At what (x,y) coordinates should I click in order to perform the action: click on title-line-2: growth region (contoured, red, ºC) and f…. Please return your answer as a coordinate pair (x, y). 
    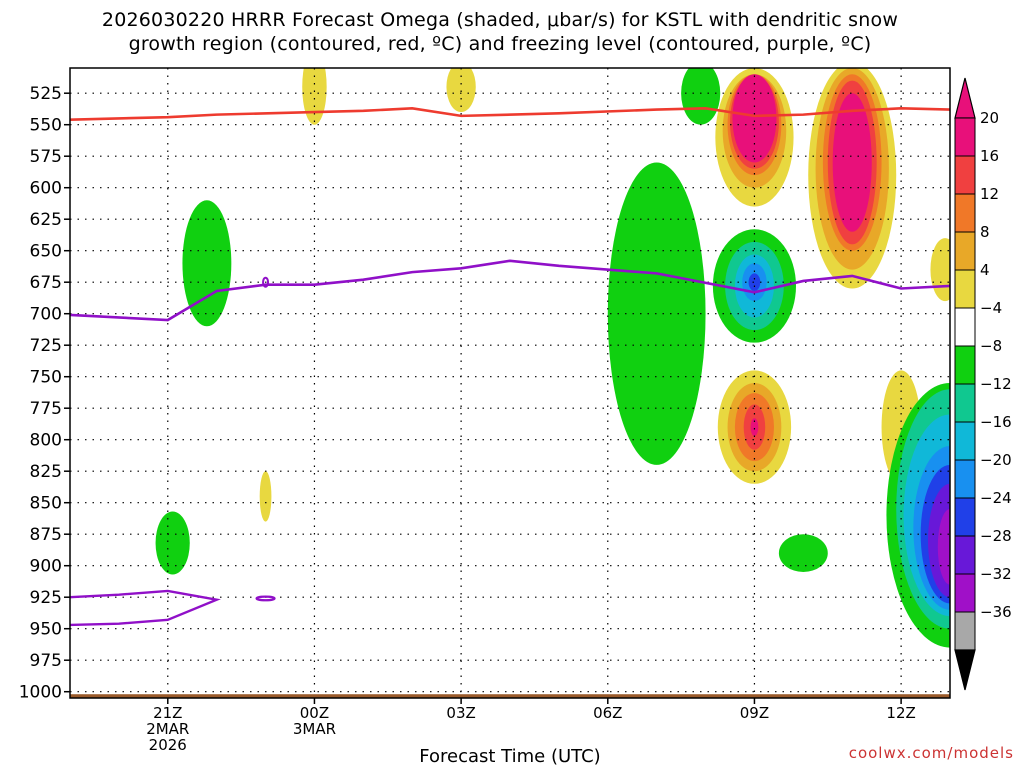
    Looking at the image, I should click on (500, 44).